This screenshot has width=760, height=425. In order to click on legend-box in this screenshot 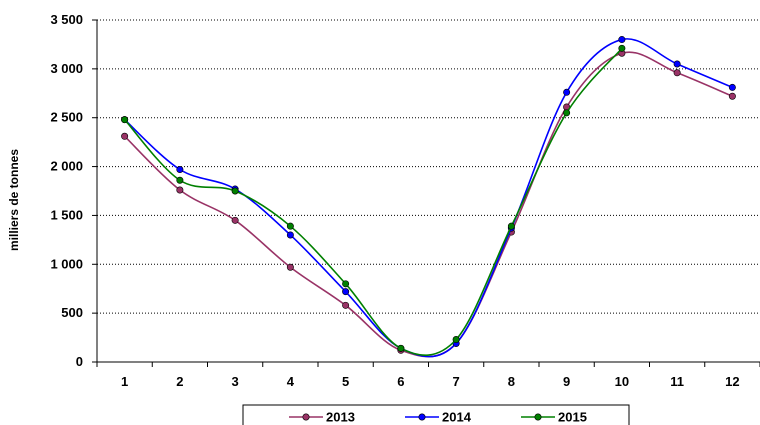, I will do `click(436, 414)`.